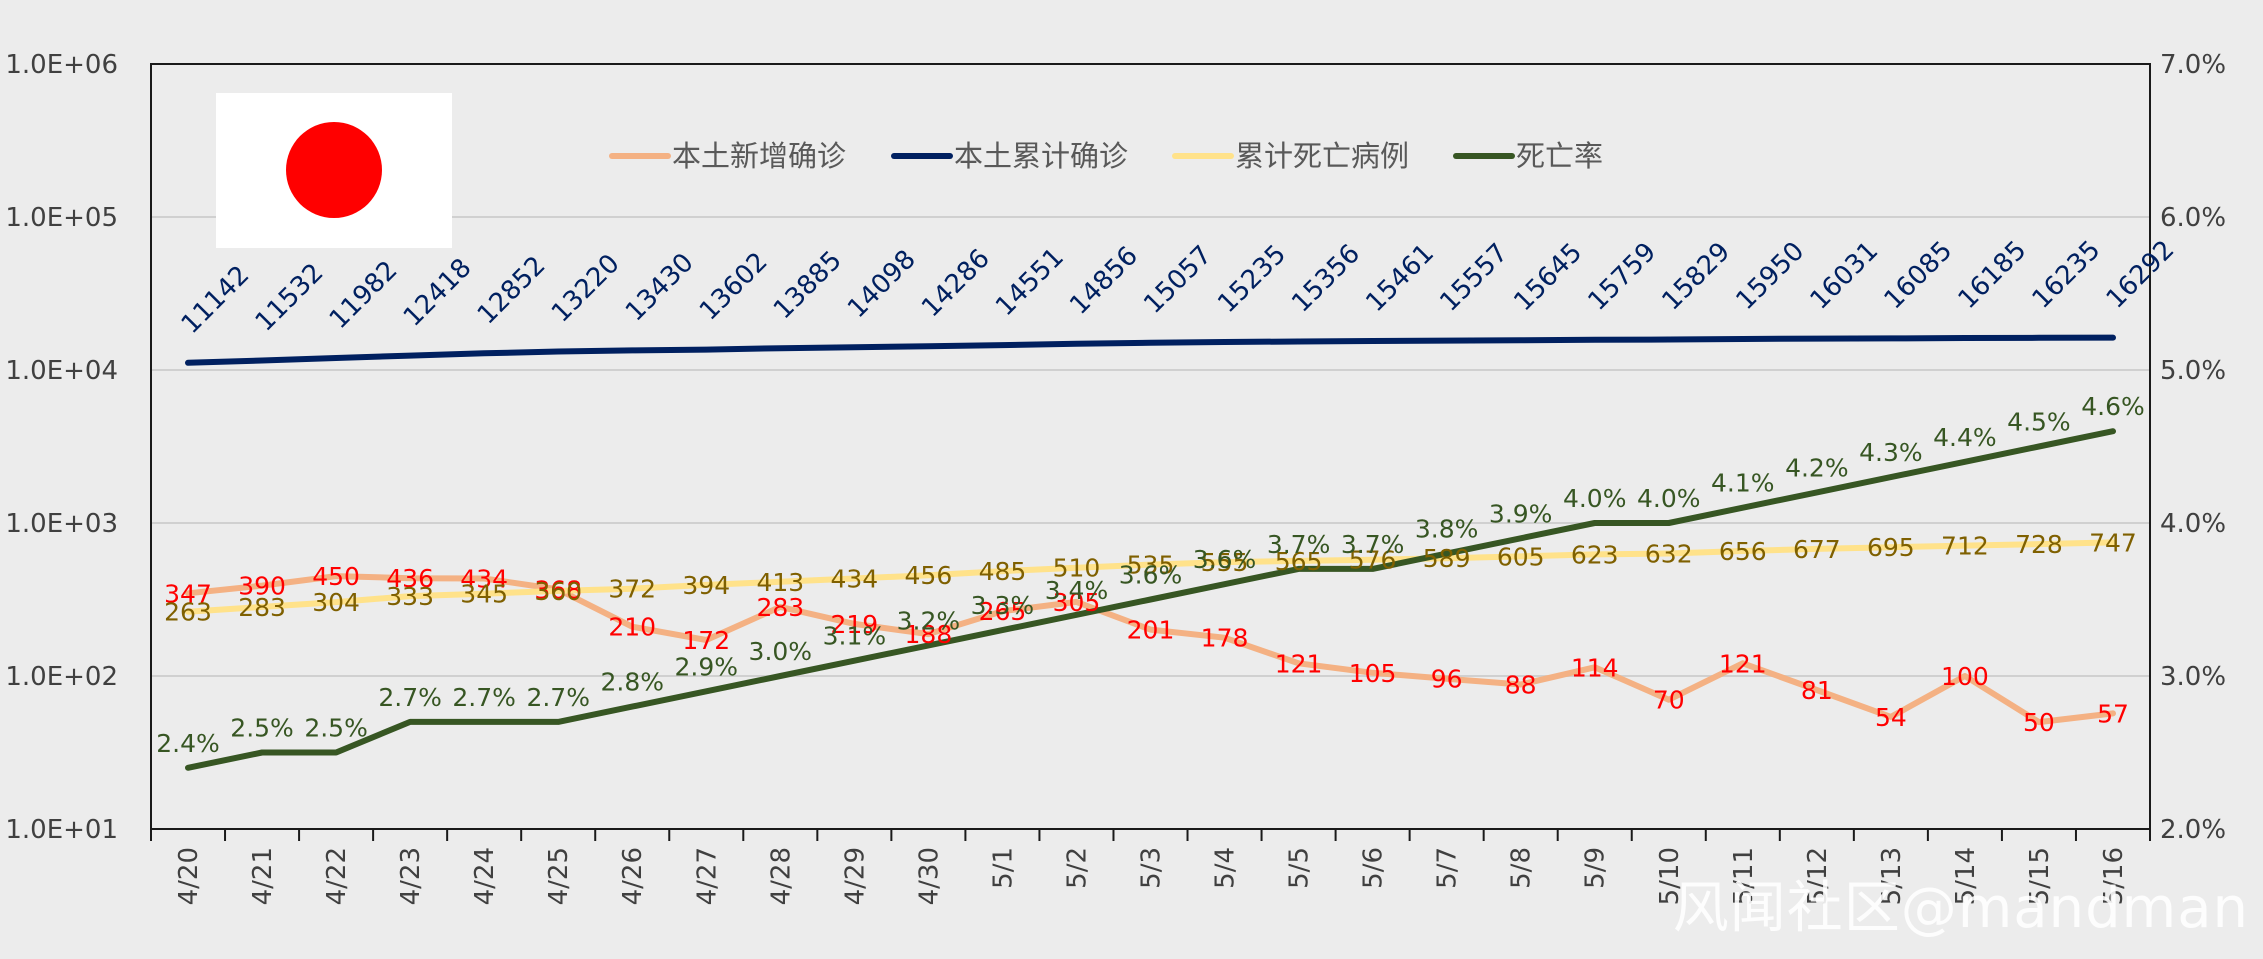  I want to click on data-label-death-rate: 3.3%, so click(1003, 605).